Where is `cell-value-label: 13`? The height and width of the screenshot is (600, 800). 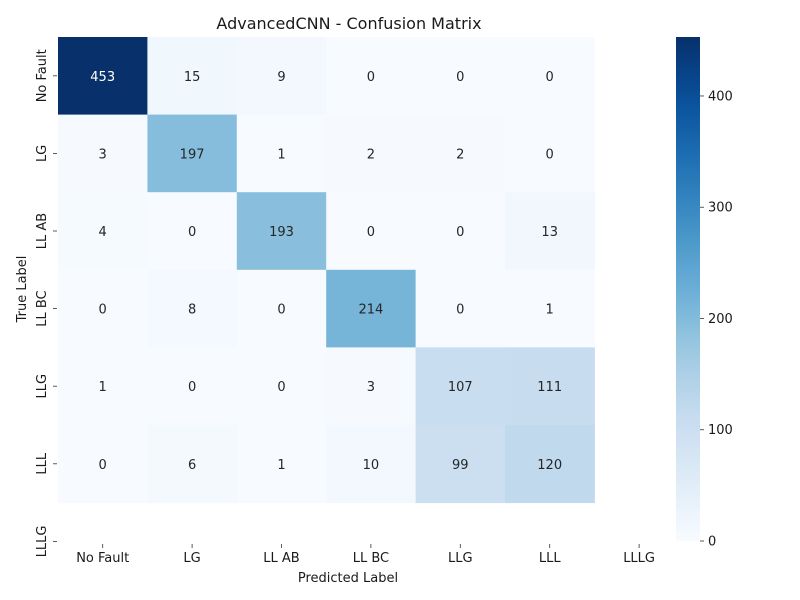 cell-value-label: 13 is located at coordinates (549, 232).